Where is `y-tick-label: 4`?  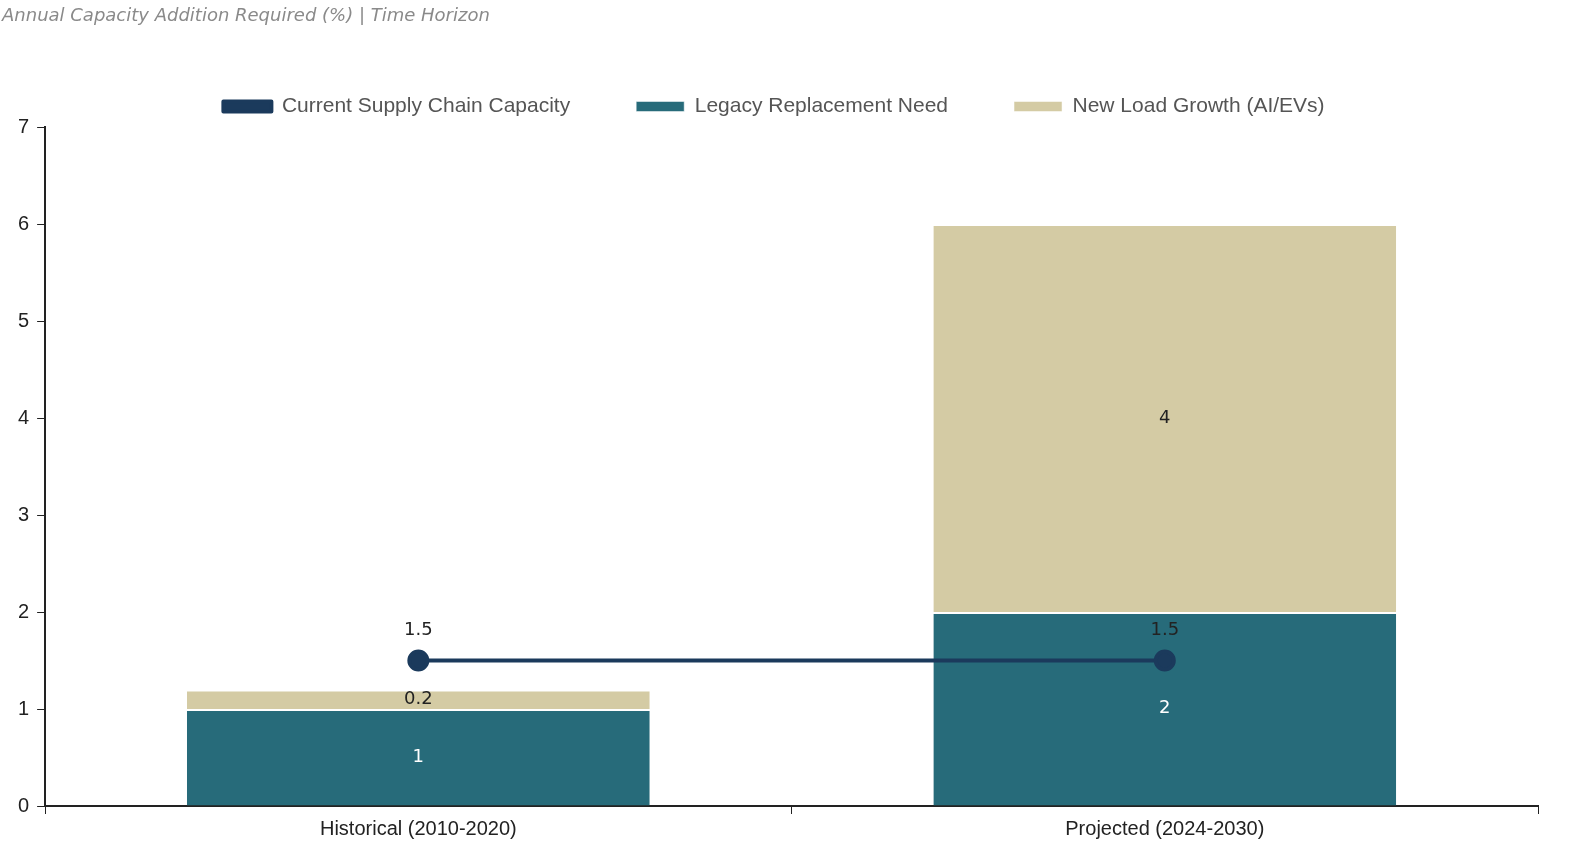
y-tick-label: 4 is located at coordinates (24, 416).